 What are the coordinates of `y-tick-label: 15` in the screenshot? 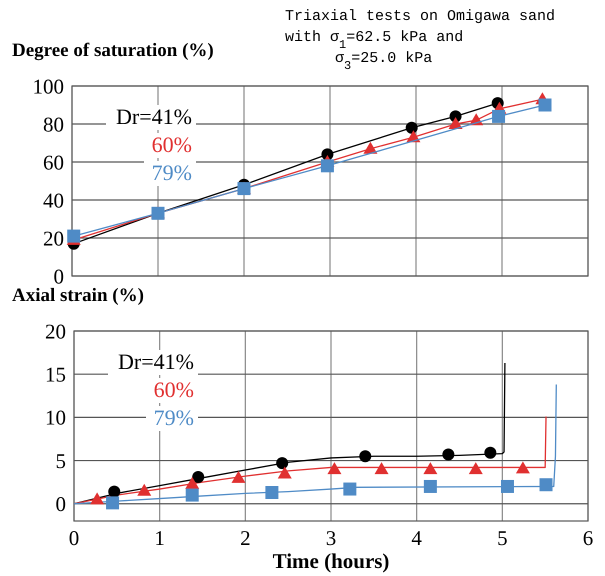 It's located at (55, 374).